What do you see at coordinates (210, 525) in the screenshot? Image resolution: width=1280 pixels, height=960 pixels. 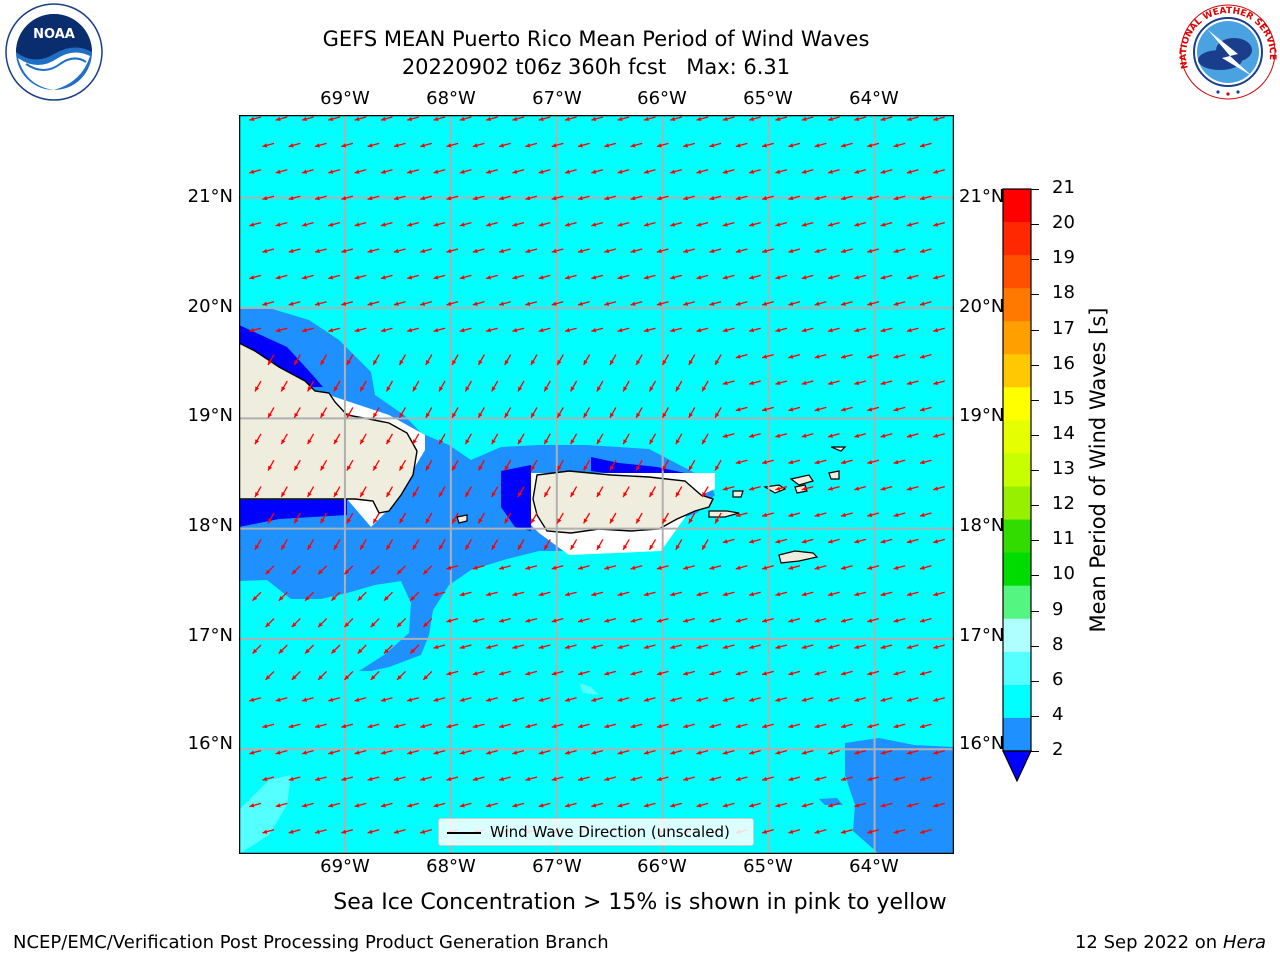 I see `lat-label-left: 18°N` at bounding box center [210, 525].